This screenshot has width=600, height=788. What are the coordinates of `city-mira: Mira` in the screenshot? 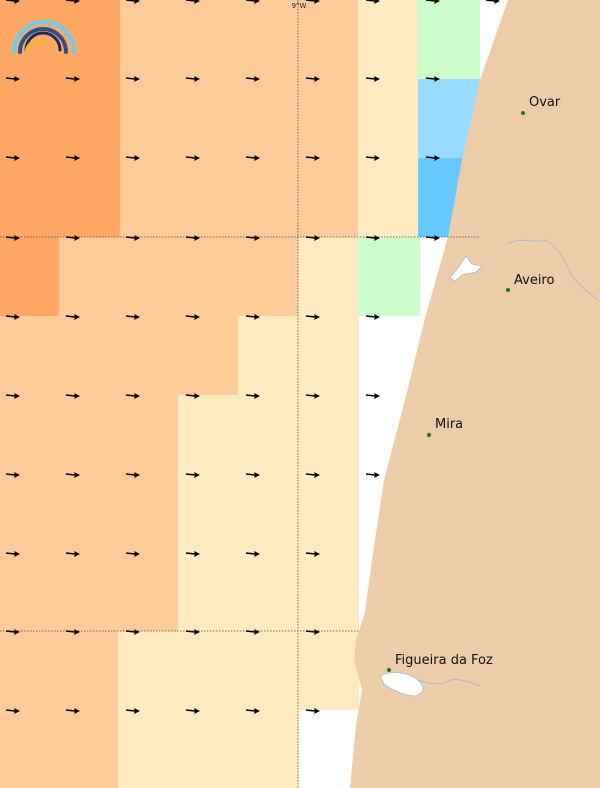 It's located at (445, 427).